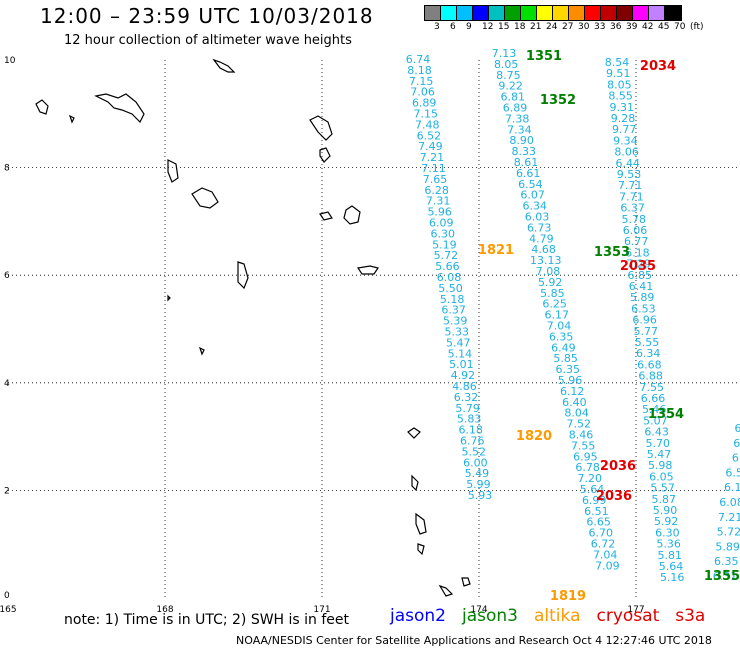  Describe the element at coordinates (517, 118) in the screenshot. I see `wave-height-value: 7.38` at that location.